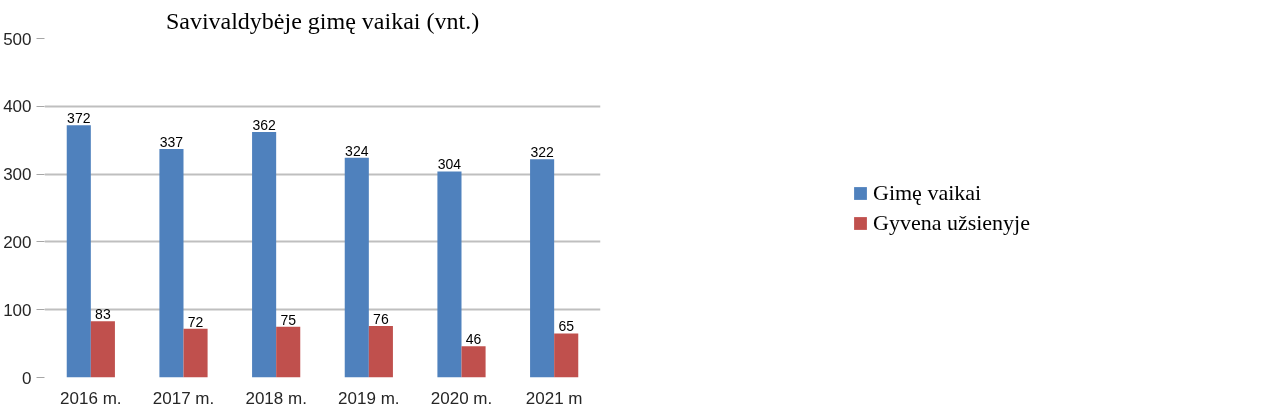  What do you see at coordinates (79, 118) in the screenshot?
I see `data-label: 372` at bounding box center [79, 118].